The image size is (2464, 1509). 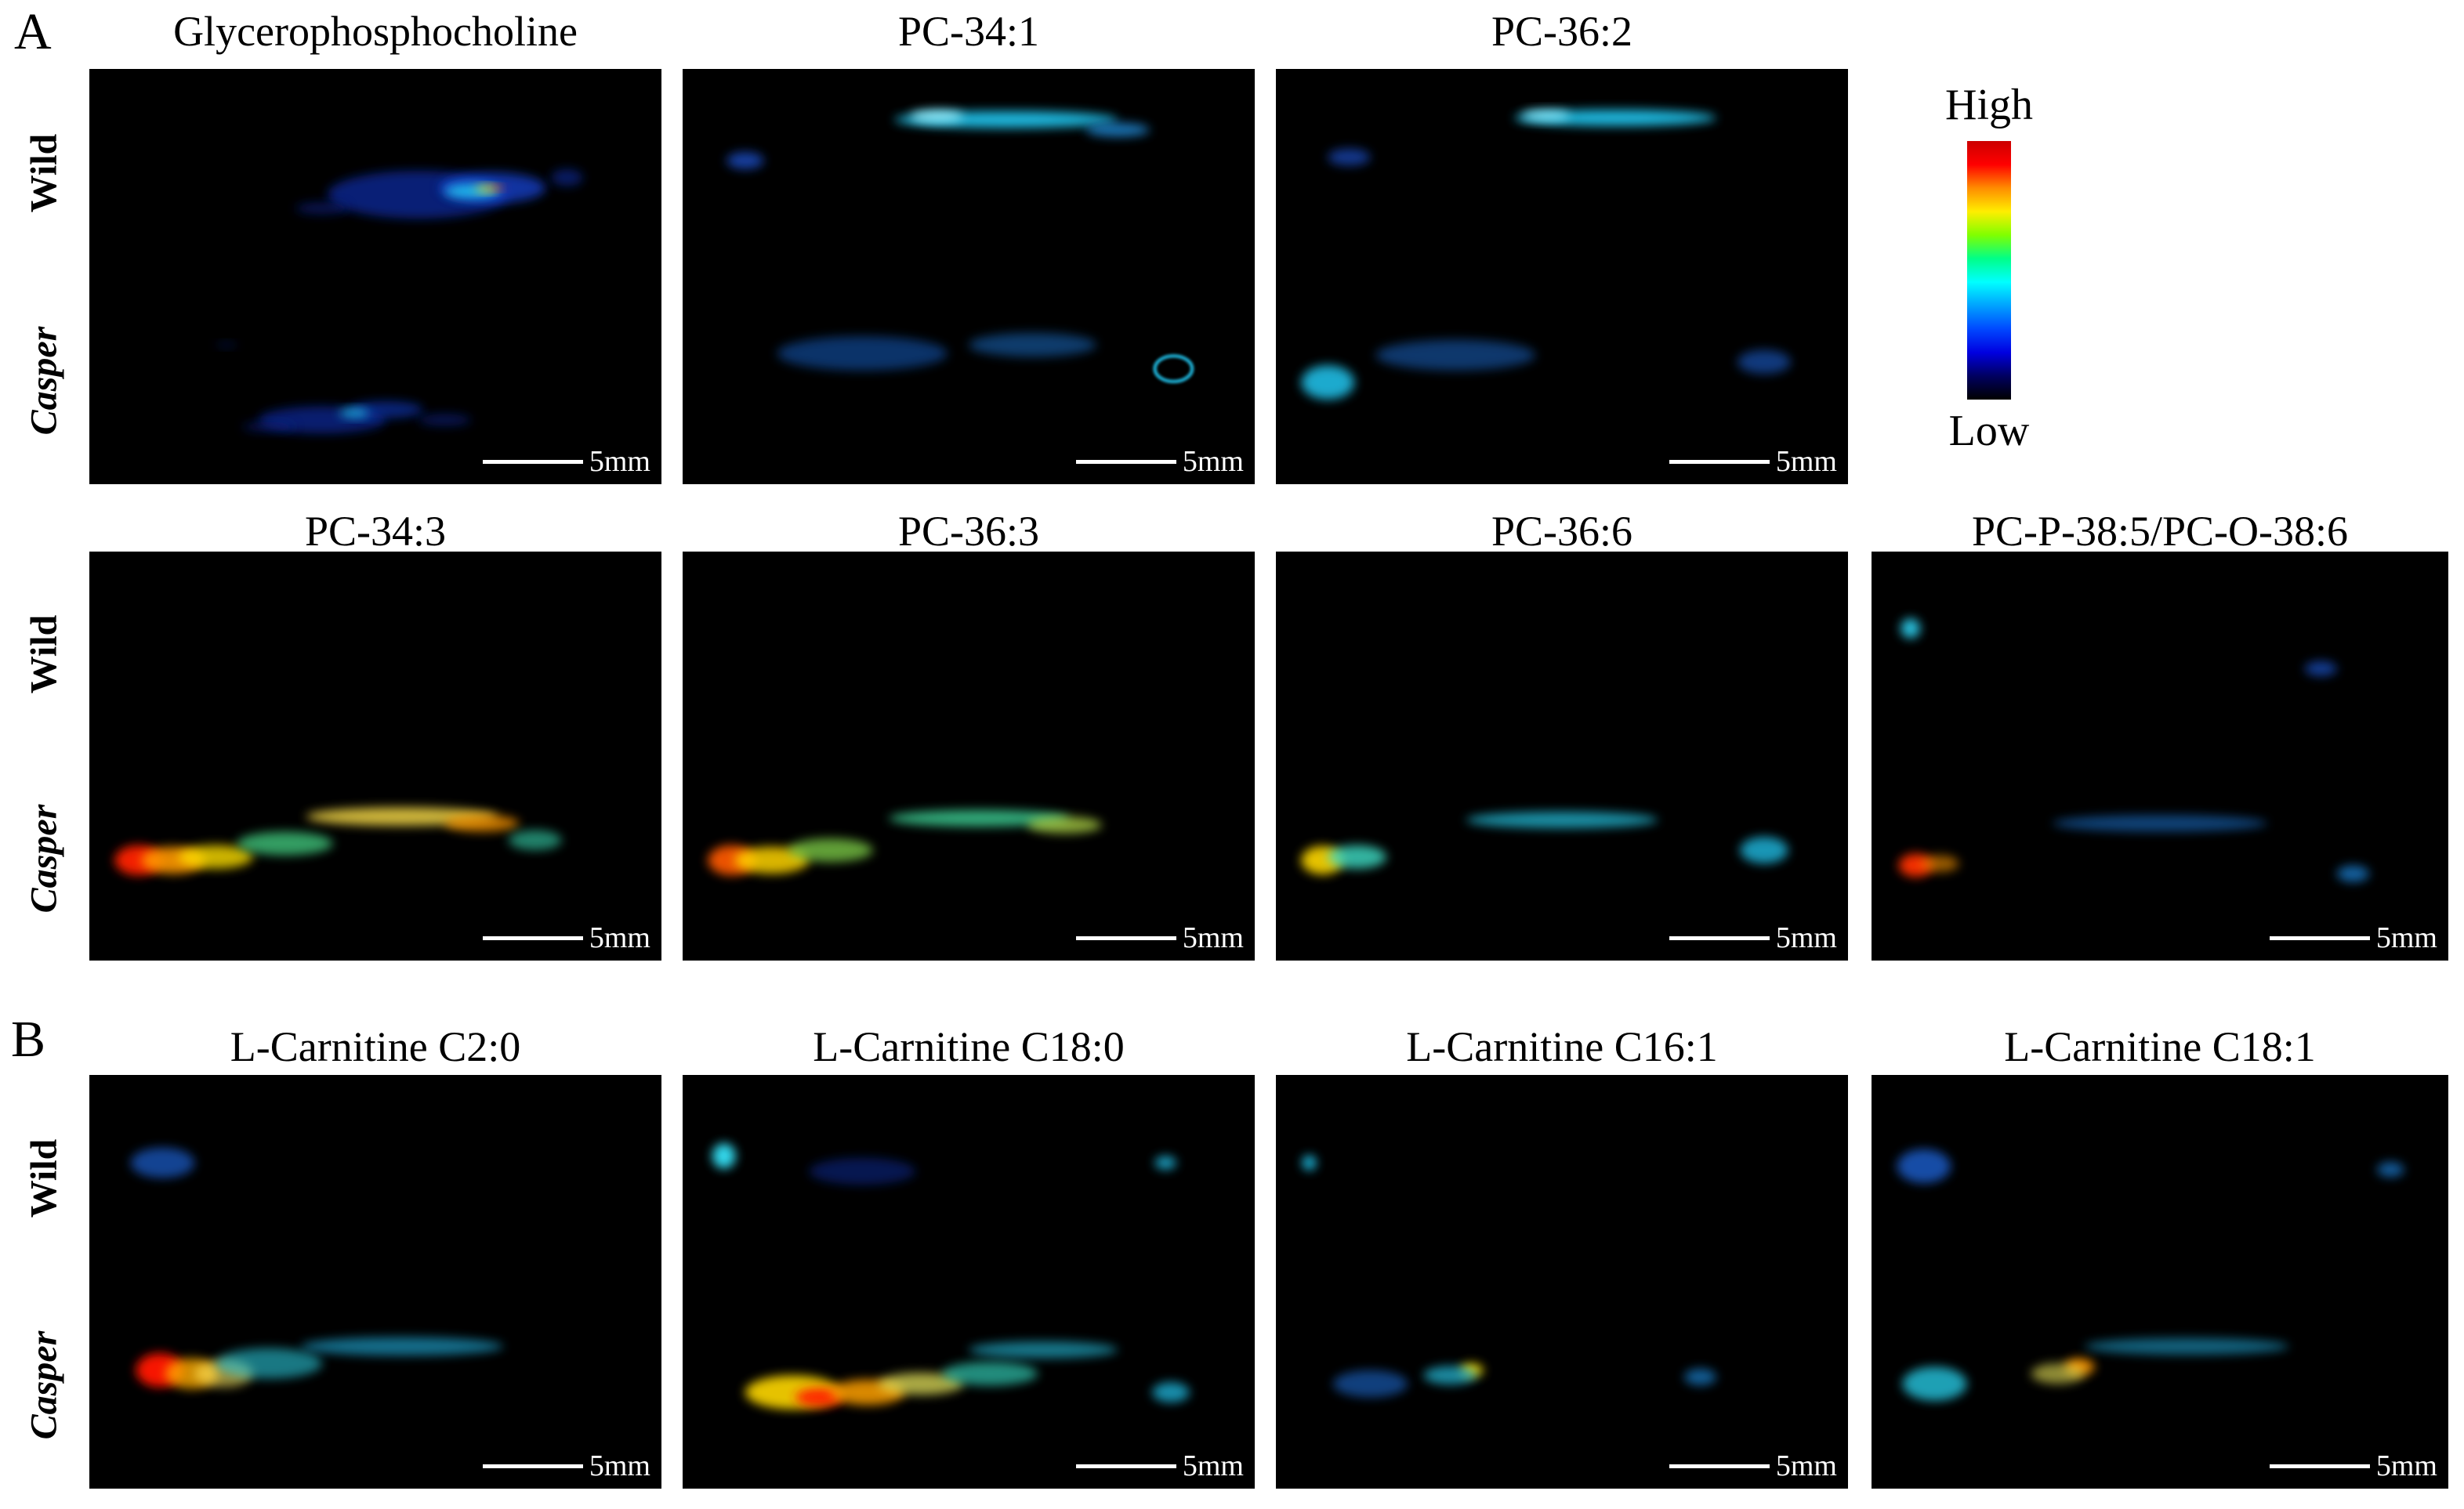 I want to click on panel-title: PC-34:3, so click(x=375, y=532).